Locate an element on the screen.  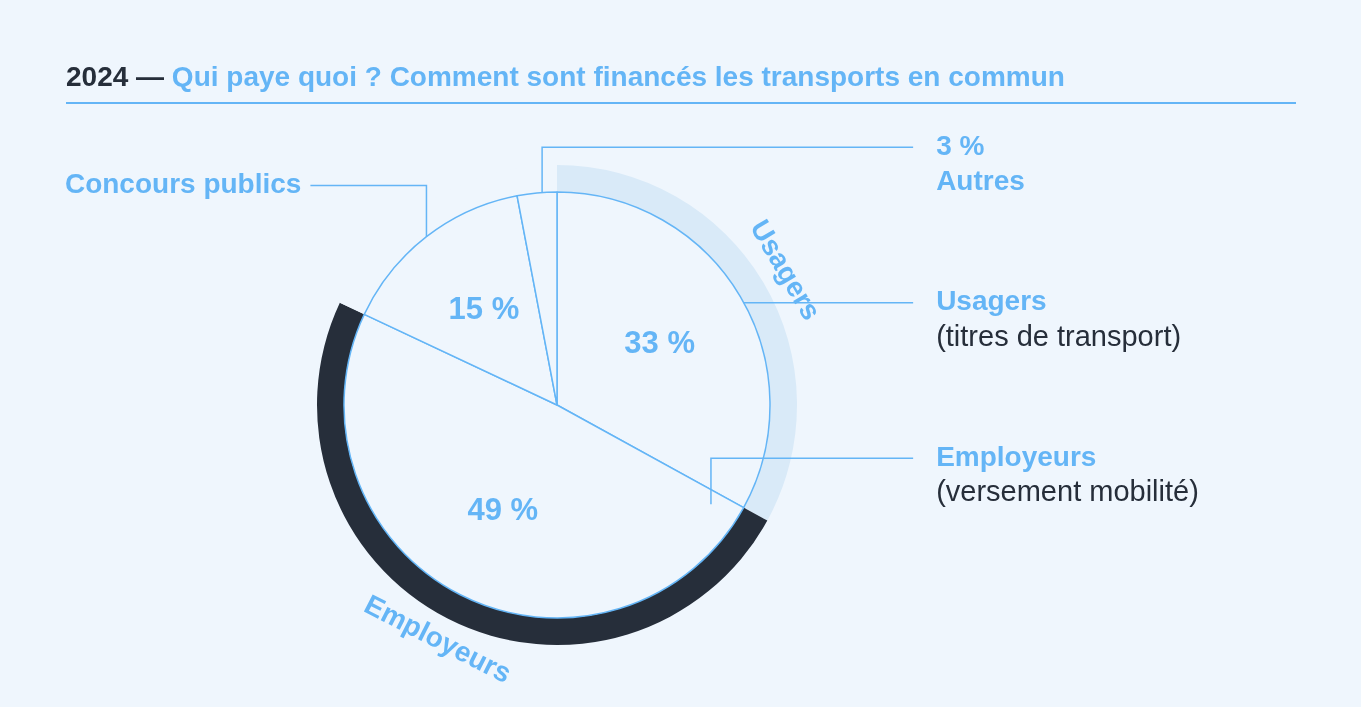
data-label: 15 % is located at coordinates (484, 309).